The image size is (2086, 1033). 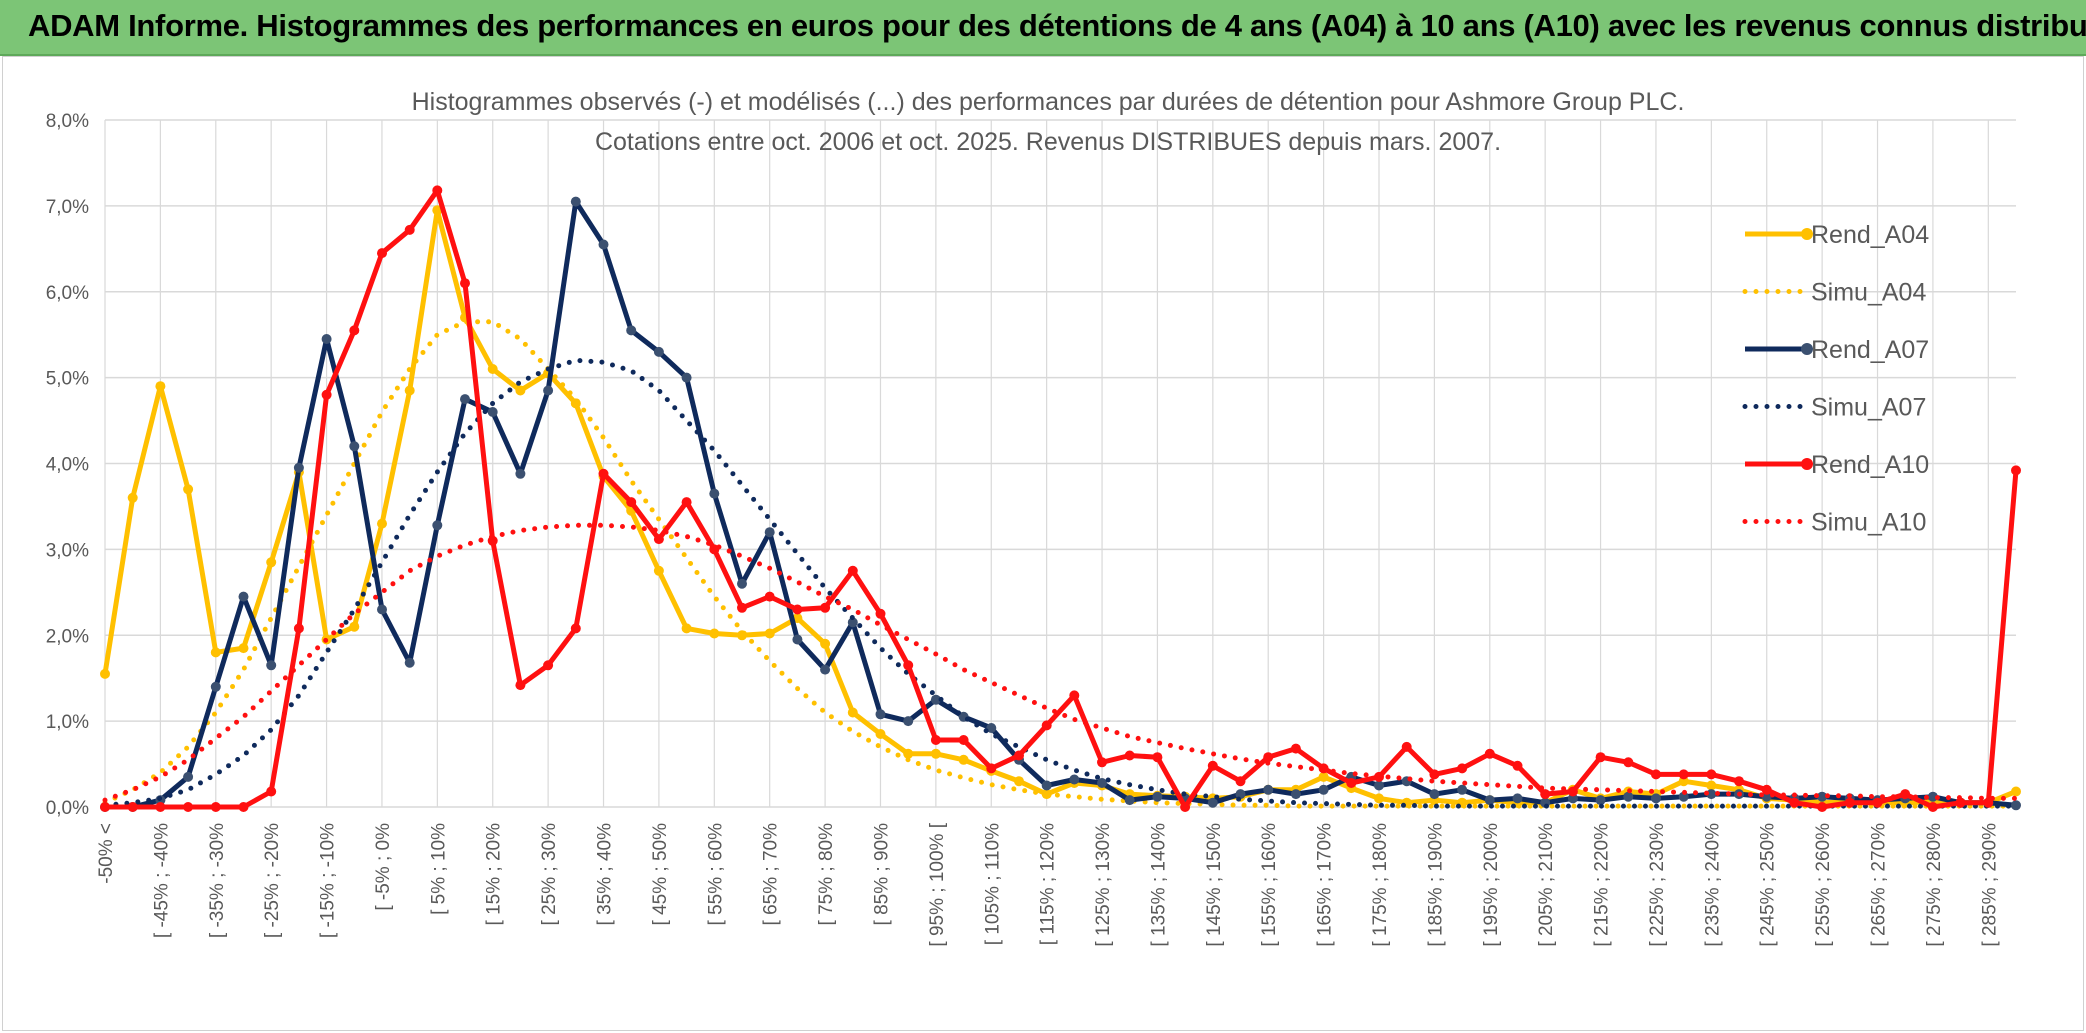 I want to click on x-tick-label: [ 105% ; 110%, so click(x=992, y=884).